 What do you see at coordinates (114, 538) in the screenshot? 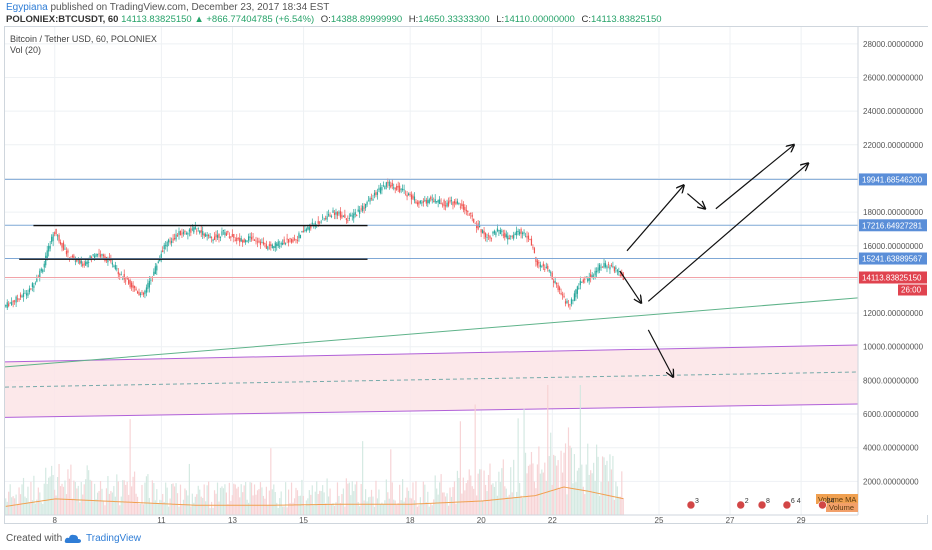
I see `tradingview-brand: TradingView` at bounding box center [114, 538].